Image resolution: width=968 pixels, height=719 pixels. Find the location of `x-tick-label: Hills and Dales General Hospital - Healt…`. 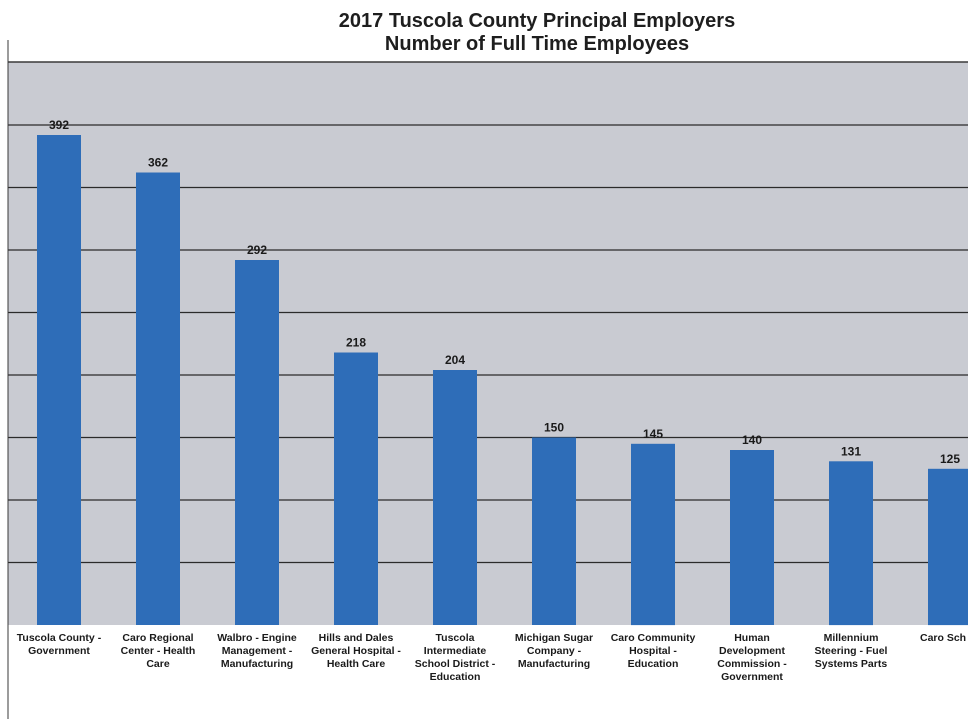

x-tick-label: Hills and Dales General Hospital - Healt… is located at coordinates (356, 651).